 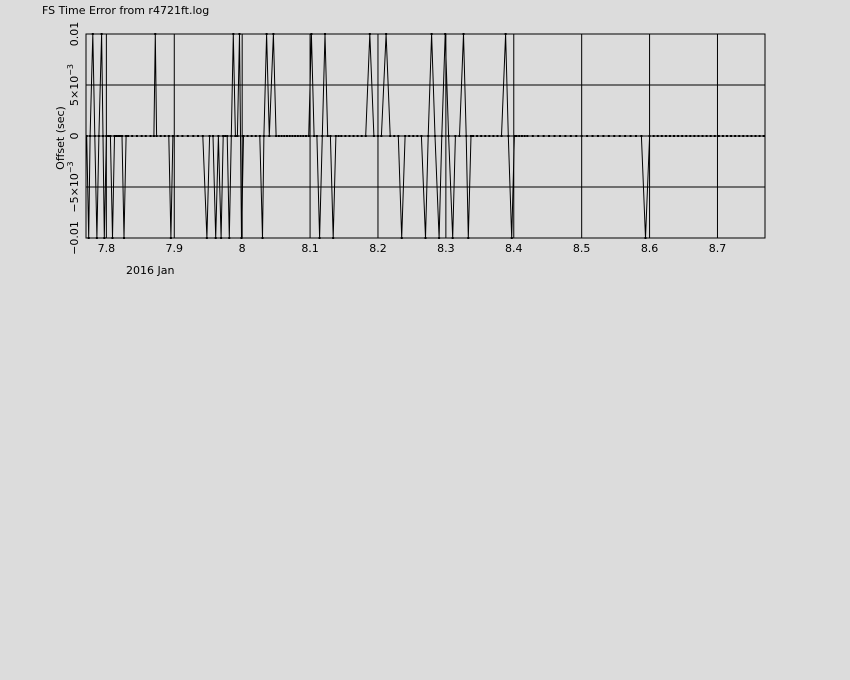 I want to click on x-tick-label: 8.2, so click(x=378, y=248).